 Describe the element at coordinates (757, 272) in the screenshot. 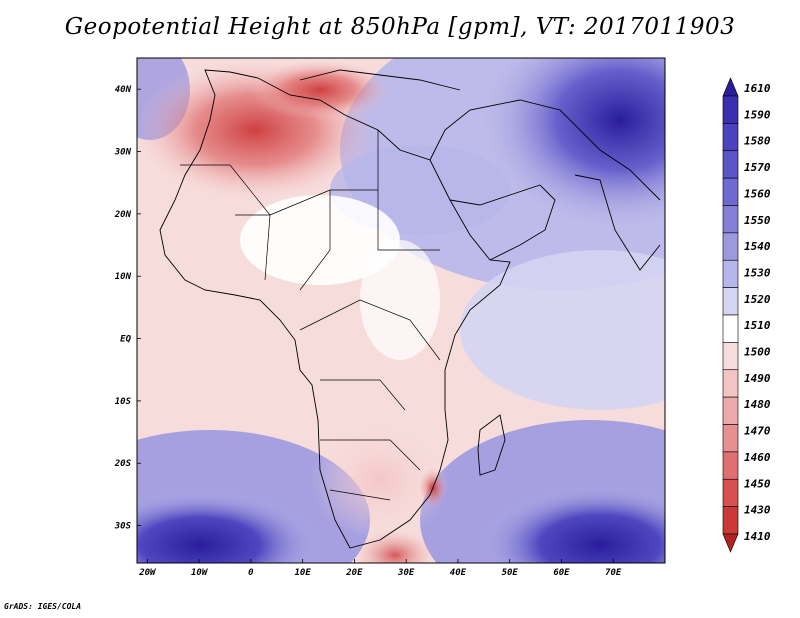

I see `colorbar-label: 1530` at that location.